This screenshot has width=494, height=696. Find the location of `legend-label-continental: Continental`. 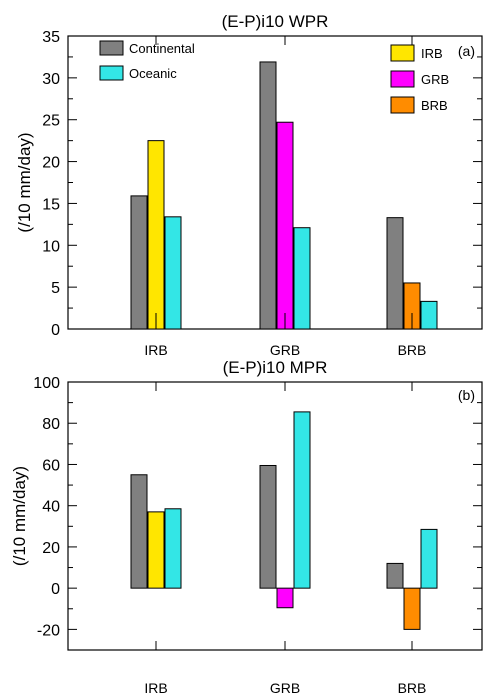

legend-label-continental: Continental is located at coordinates (162, 48).